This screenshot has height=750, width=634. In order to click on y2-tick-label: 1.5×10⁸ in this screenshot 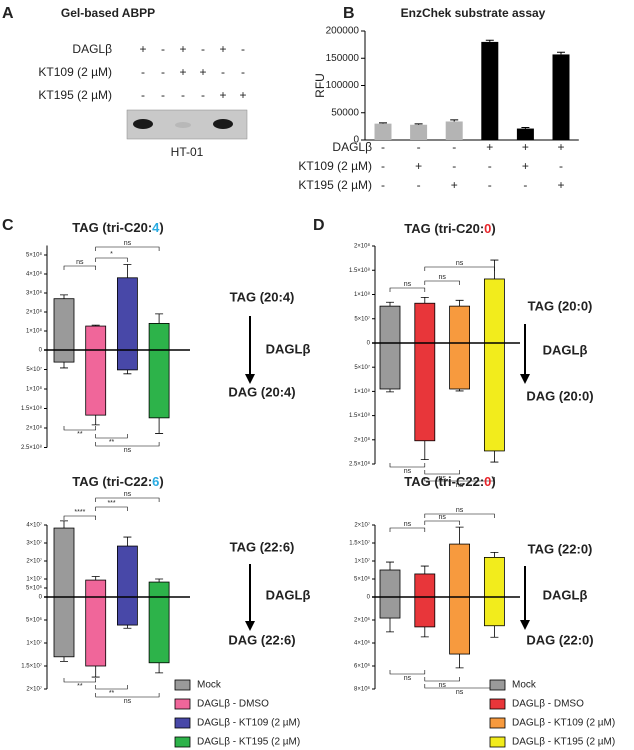, I will do `click(360, 415)`.